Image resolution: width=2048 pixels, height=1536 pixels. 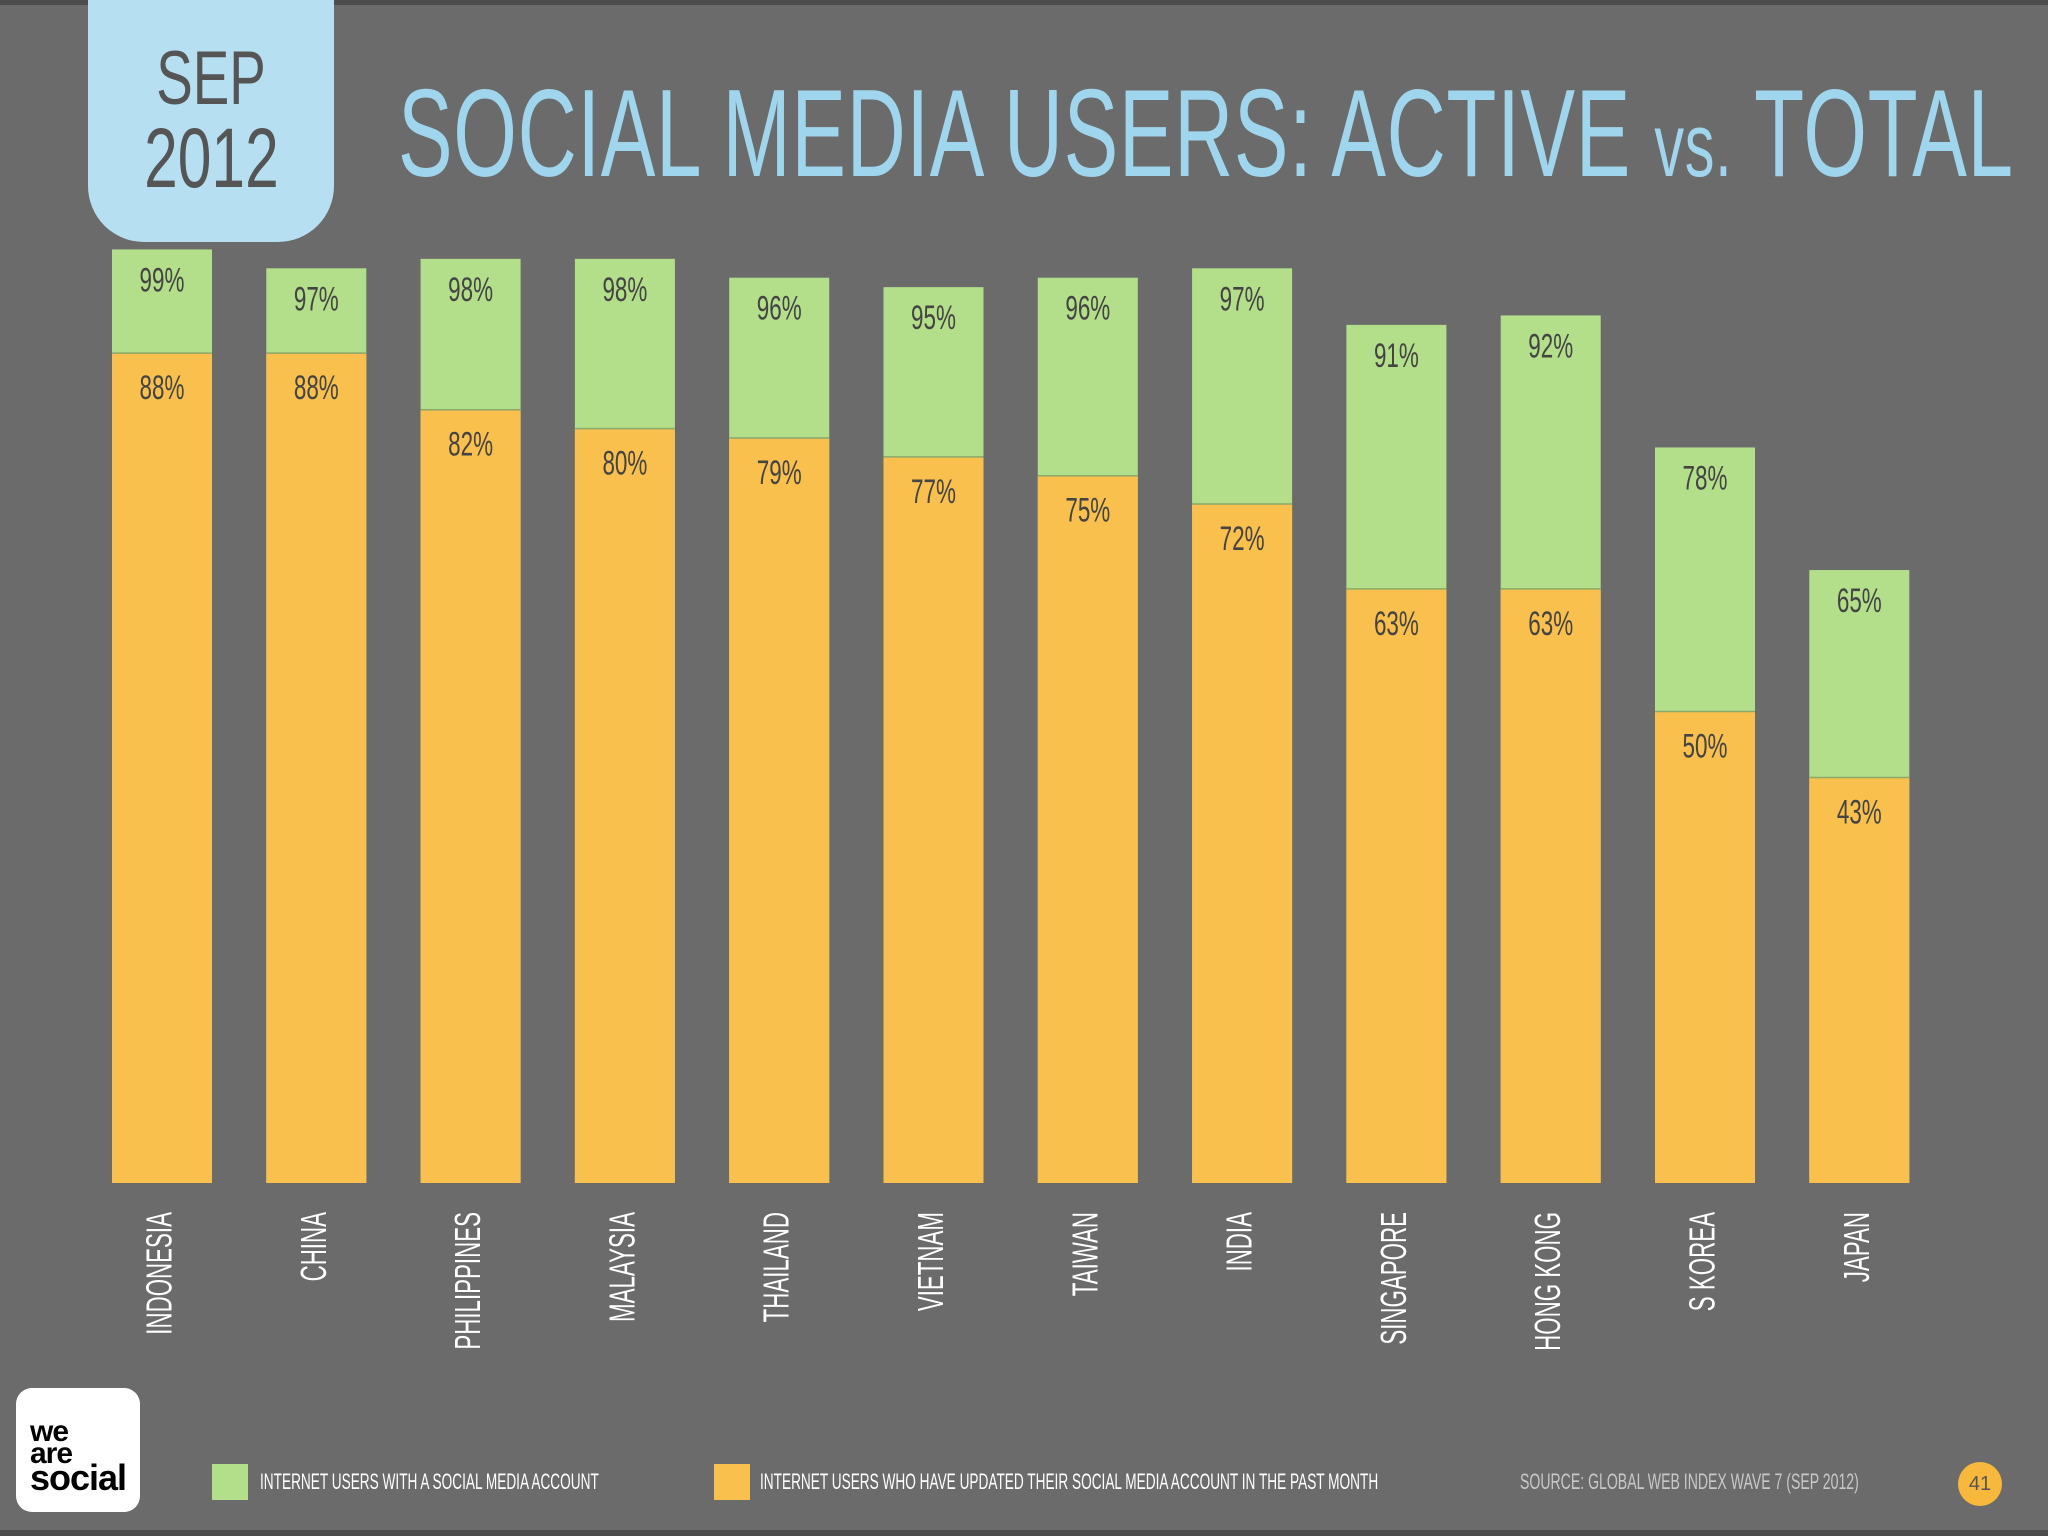 I want to click on date-badge: SEP 2012, so click(x=211, y=121).